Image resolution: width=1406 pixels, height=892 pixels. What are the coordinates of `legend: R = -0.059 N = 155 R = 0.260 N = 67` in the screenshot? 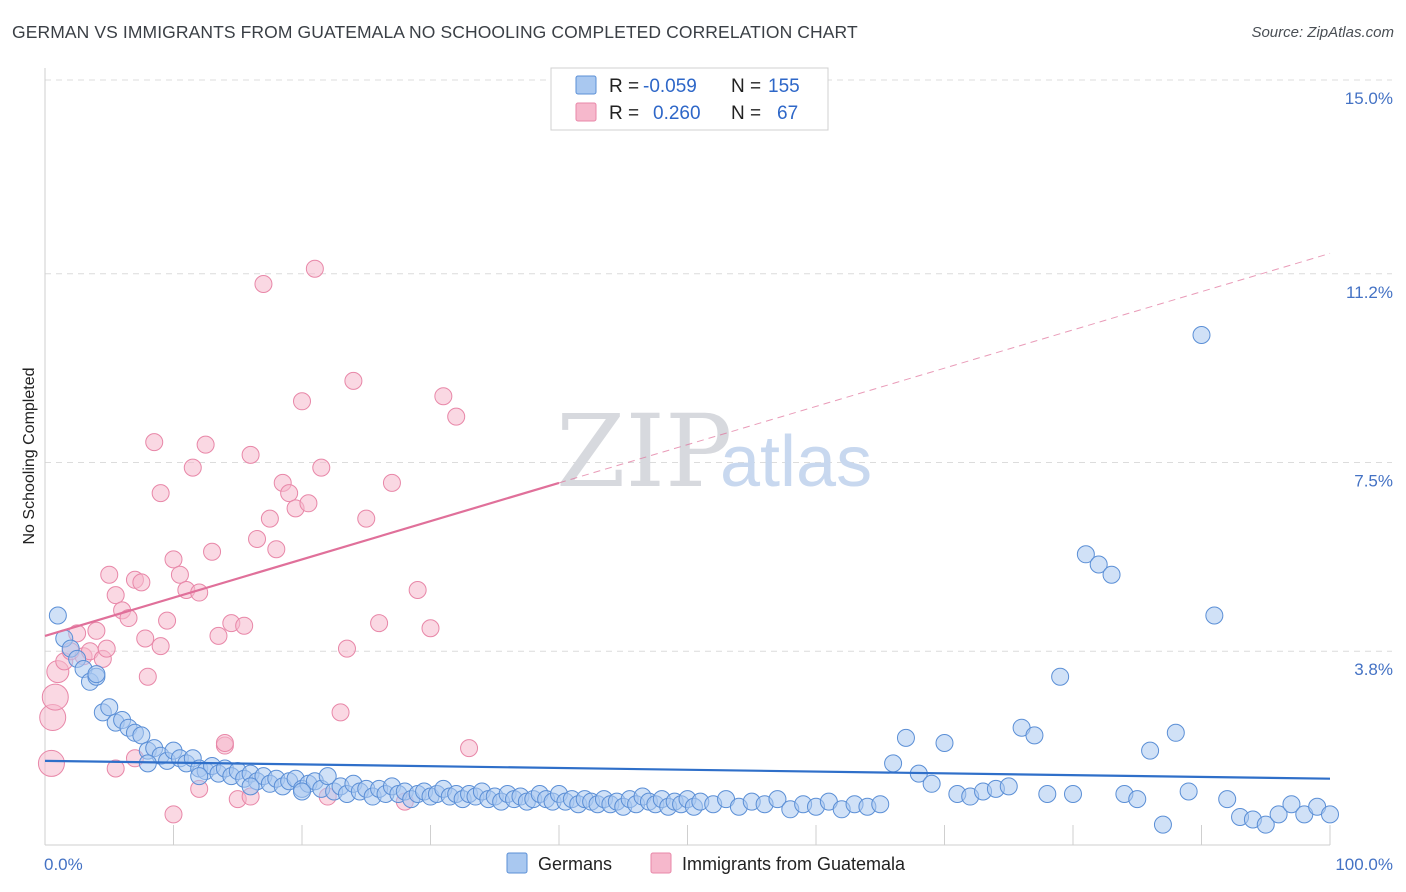 It's located at (689, 99).